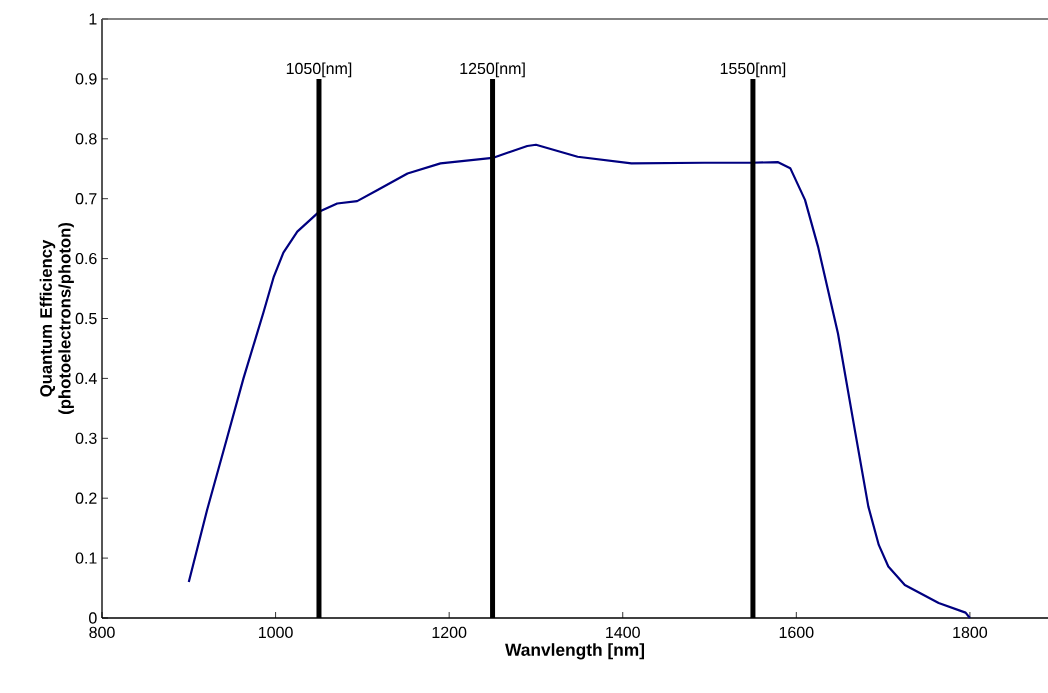 The image size is (1048, 693). What do you see at coordinates (623, 632) in the screenshot?
I see `x-tick-label: 1400` at bounding box center [623, 632].